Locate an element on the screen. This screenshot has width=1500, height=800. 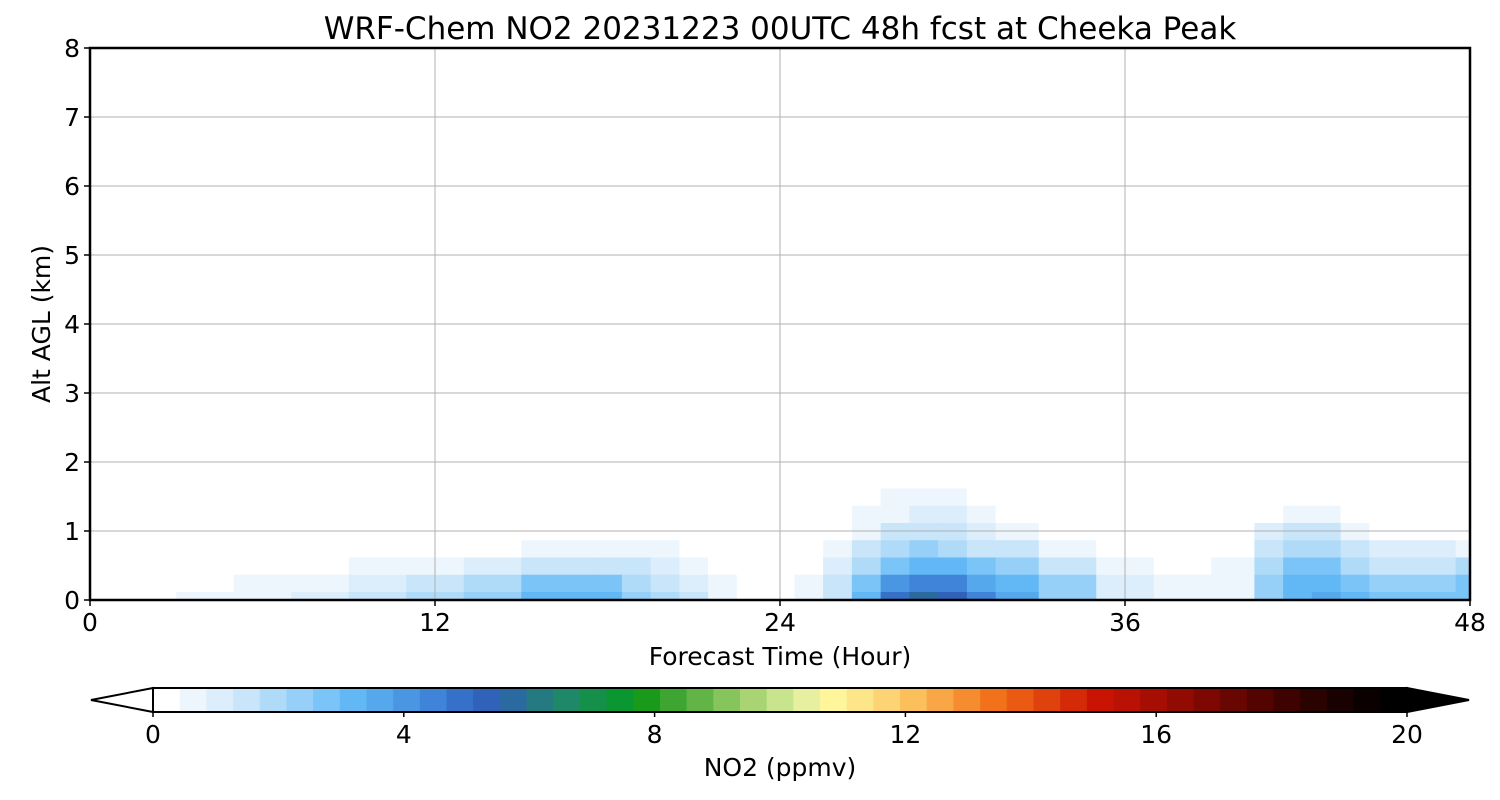
y-tick-label: 7 is located at coordinates (72, 117).